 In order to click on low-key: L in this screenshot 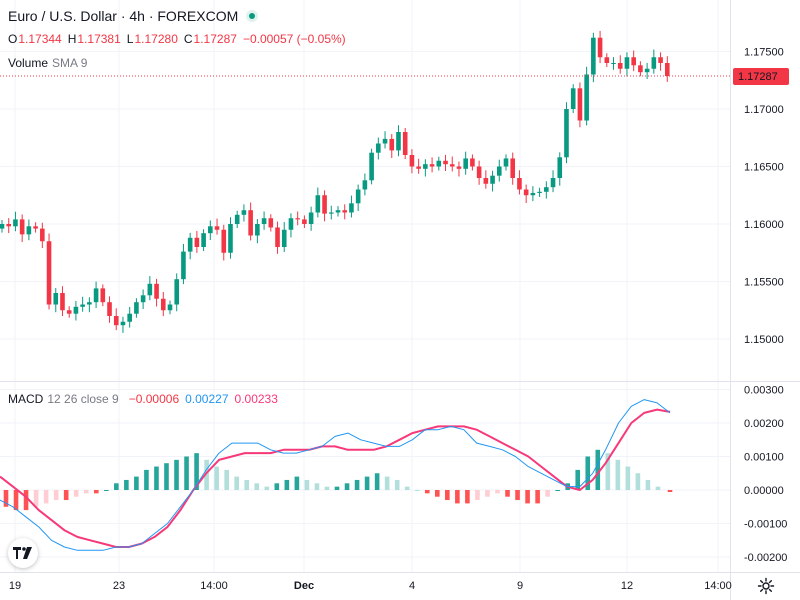, I will do `click(130, 39)`.